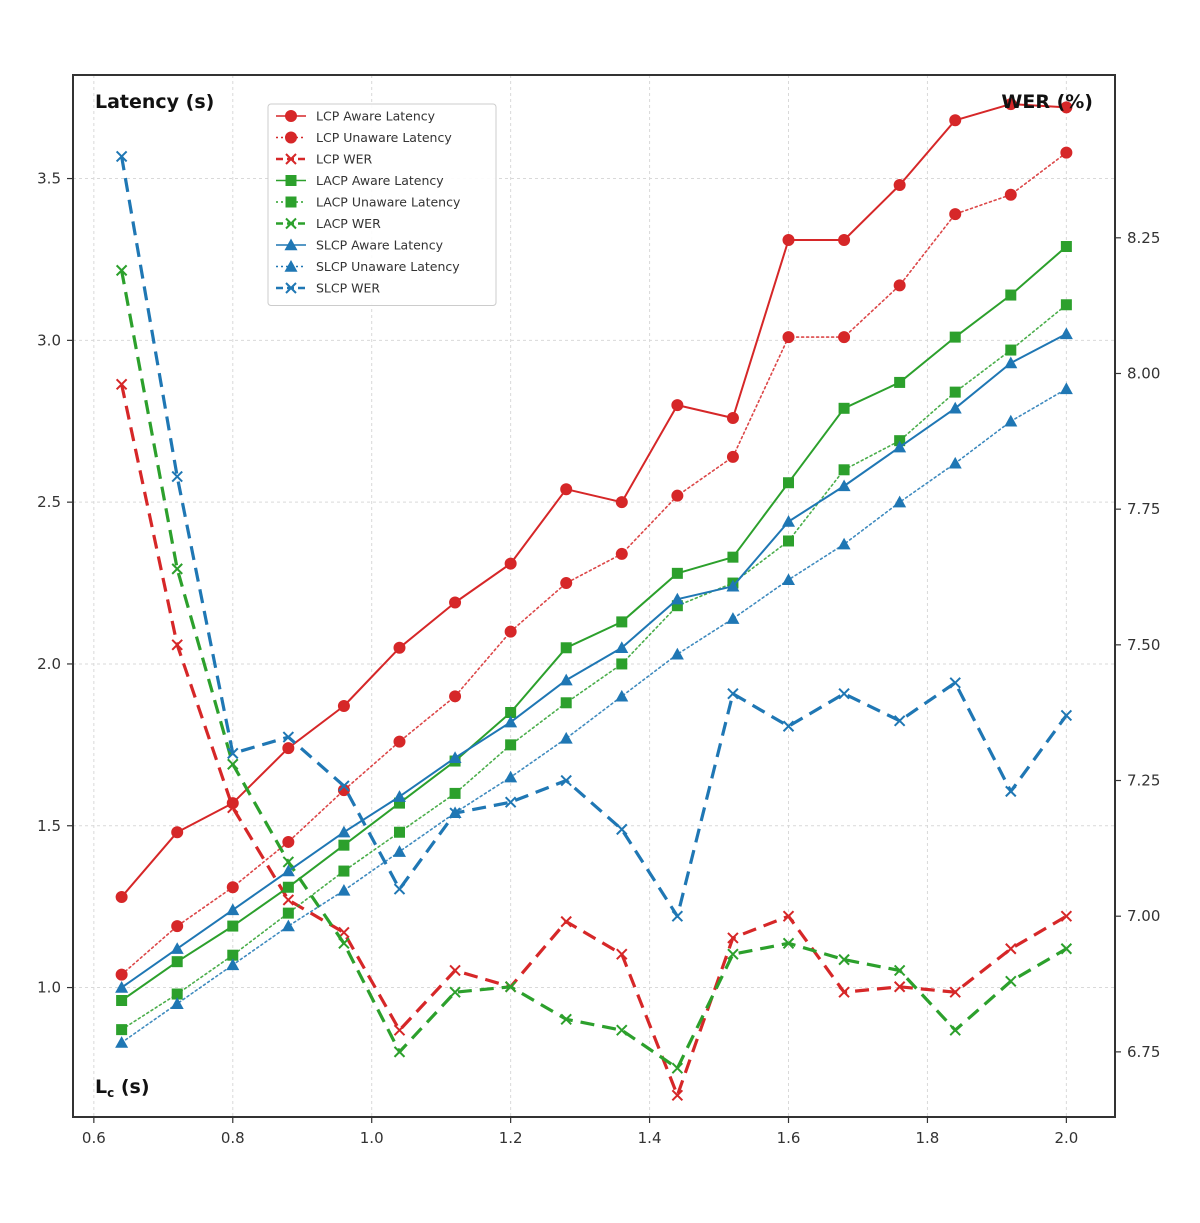 The image size is (1200, 1223). What do you see at coordinates (1066, 1138) in the screenshot?
I see `x-tick-label: 2.0` at bounding box center [1066, 1138].